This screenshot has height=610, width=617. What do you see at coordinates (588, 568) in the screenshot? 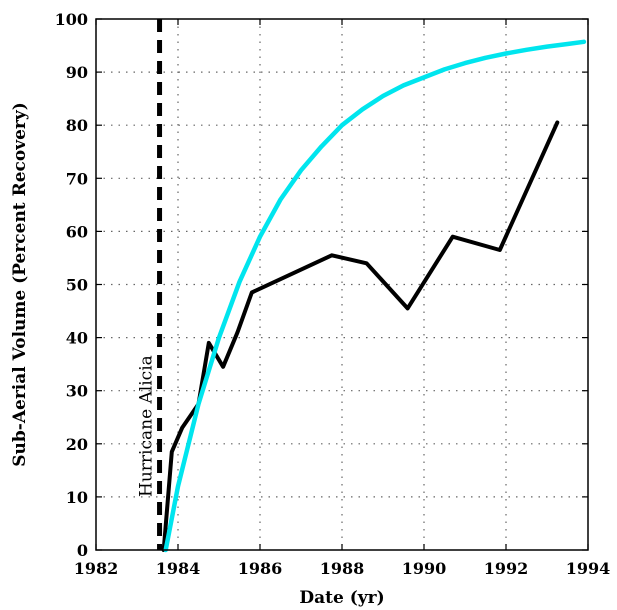
I see `x-tick-label: 1994` at bounding box center [588, 568].